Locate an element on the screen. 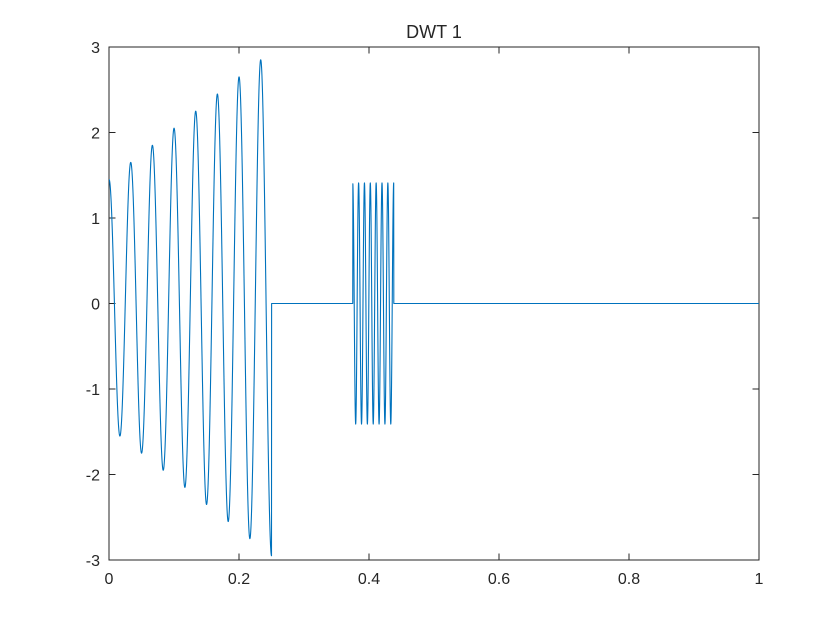  x-tick-label: 0.6 is located at coordinates (499, 579).